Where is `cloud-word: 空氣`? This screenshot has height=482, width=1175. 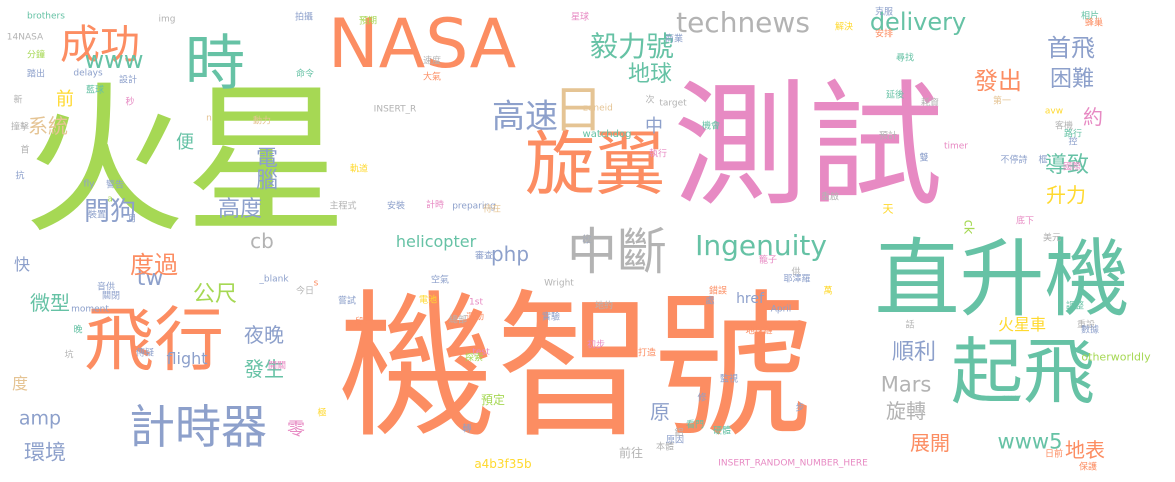 cloud-word: 空氣 is located at coordinates (440, 280).